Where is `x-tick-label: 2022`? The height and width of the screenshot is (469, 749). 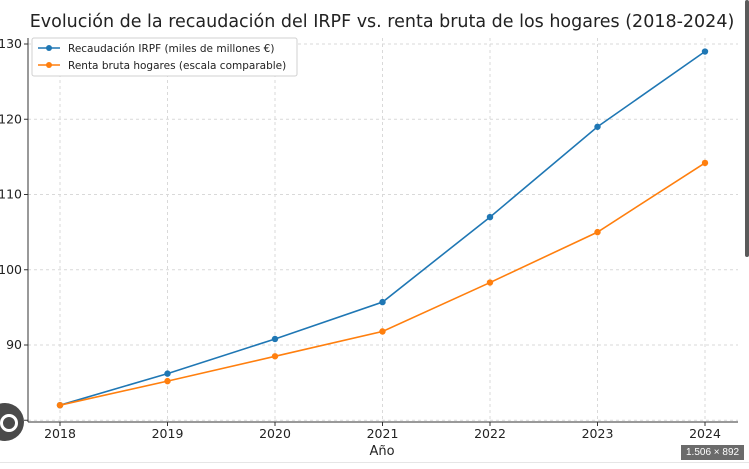 x-tick-label: 2022 is located at coordinates (490, 433).